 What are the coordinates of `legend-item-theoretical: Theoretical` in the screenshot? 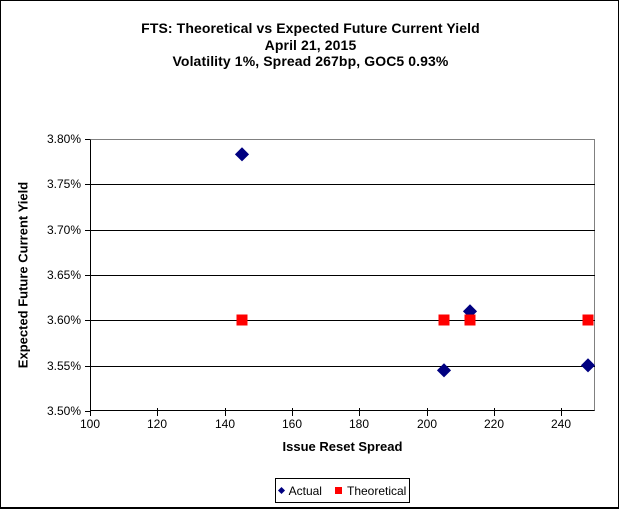 It's located at (370, 490).